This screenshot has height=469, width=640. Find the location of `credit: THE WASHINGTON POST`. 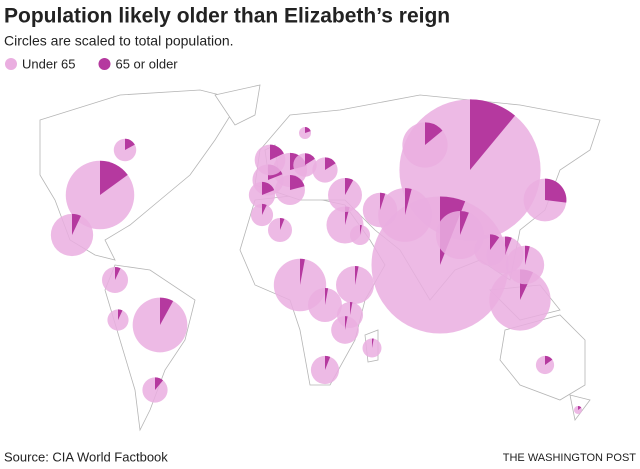

credit: THE WASHINGTON POST is located at coordinates (570, 458).